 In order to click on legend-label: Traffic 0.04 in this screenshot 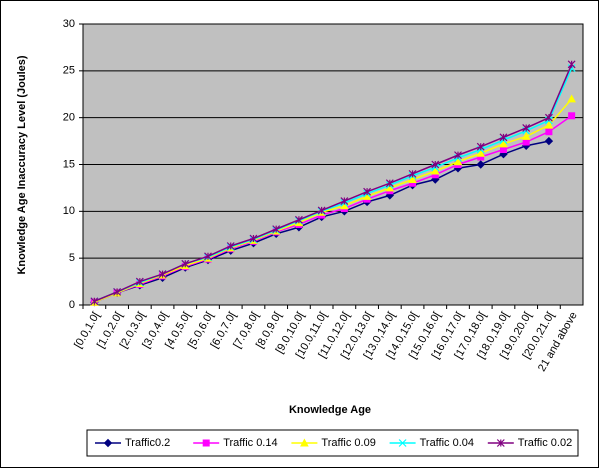, I will do `click(447, 443)`.